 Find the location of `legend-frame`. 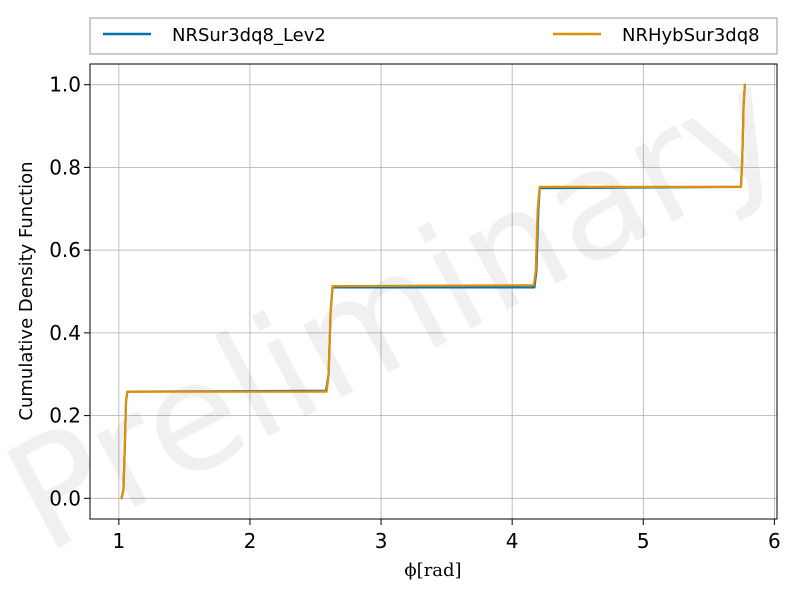

legend-frame is located at coordinates (433, 36).